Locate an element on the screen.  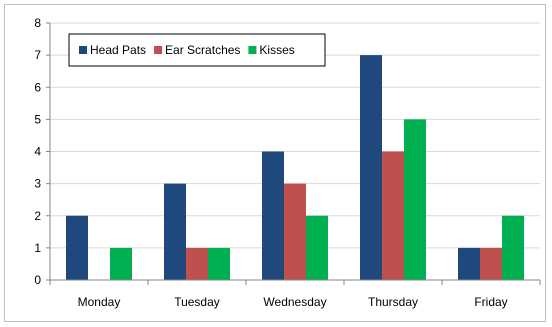
legend-label: Ear Scratches is located at coordinates (202, 50).